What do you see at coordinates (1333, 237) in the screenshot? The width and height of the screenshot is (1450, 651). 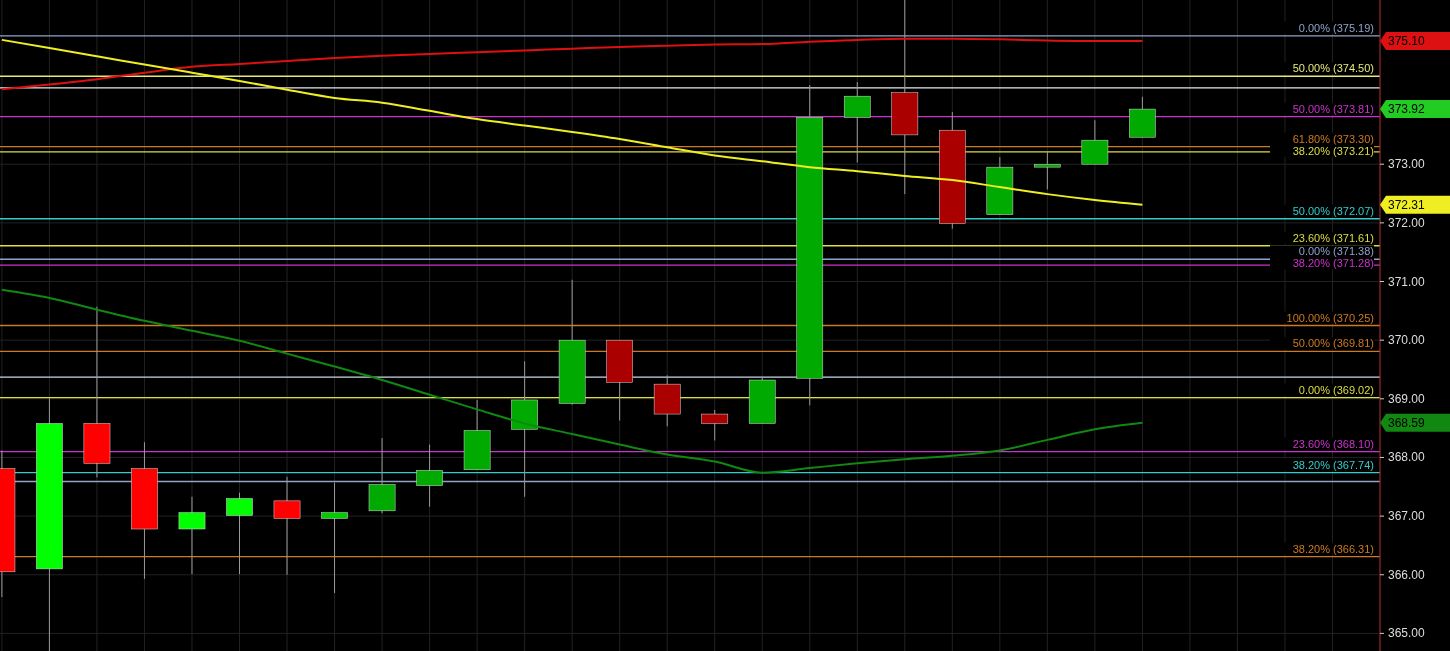 I see `ref-line-label: 23.60% (371.61)` at bounding box center [1333, 237].